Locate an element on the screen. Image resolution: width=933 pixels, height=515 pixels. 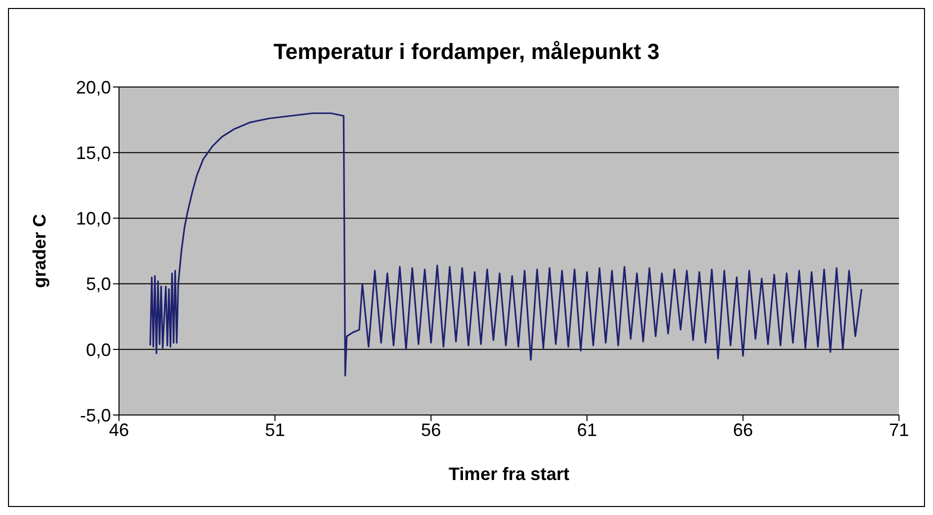
y-axis-title: grader C is located at coordinates (39, 251).